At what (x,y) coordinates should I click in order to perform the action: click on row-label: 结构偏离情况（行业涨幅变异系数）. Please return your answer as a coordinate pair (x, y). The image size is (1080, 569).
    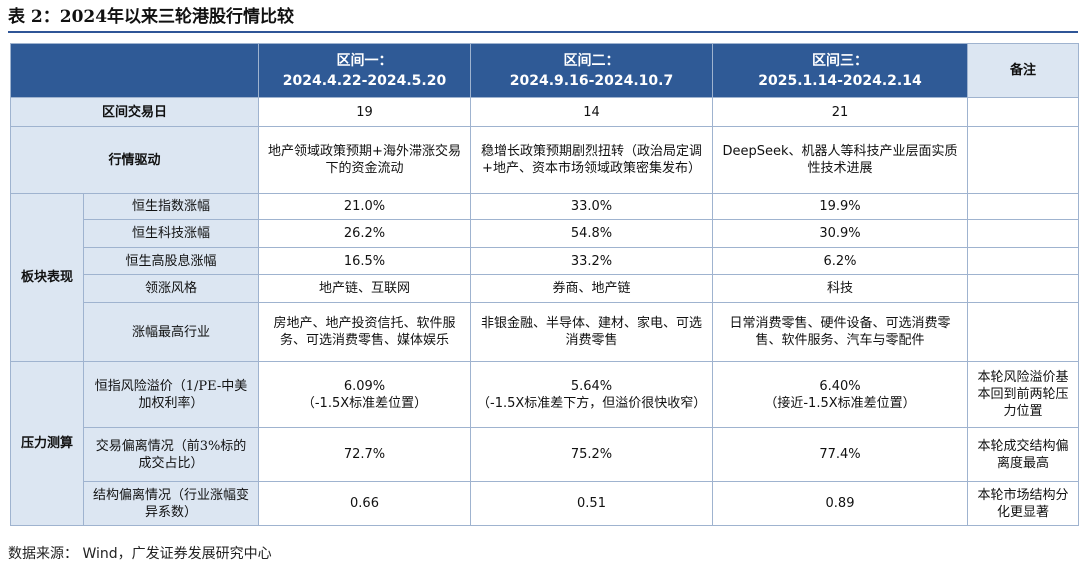
    Looking at the image, I should click on (171, 503).